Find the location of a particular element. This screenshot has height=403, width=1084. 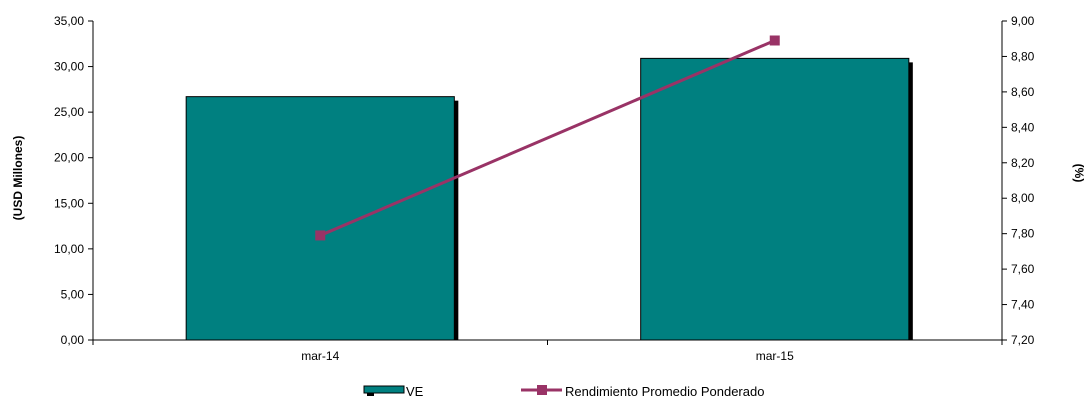

y-tick-label: 25,00 is located at coordinates (69, 112).